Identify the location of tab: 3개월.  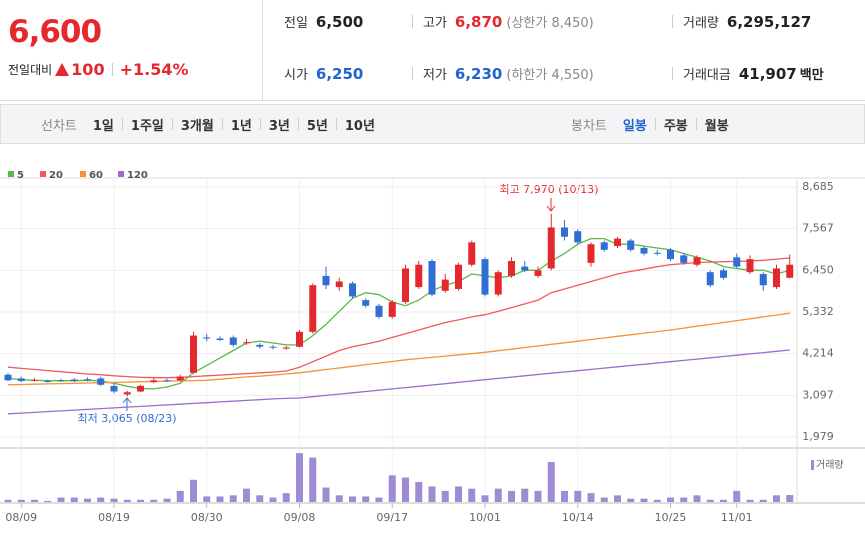
(197, 126).